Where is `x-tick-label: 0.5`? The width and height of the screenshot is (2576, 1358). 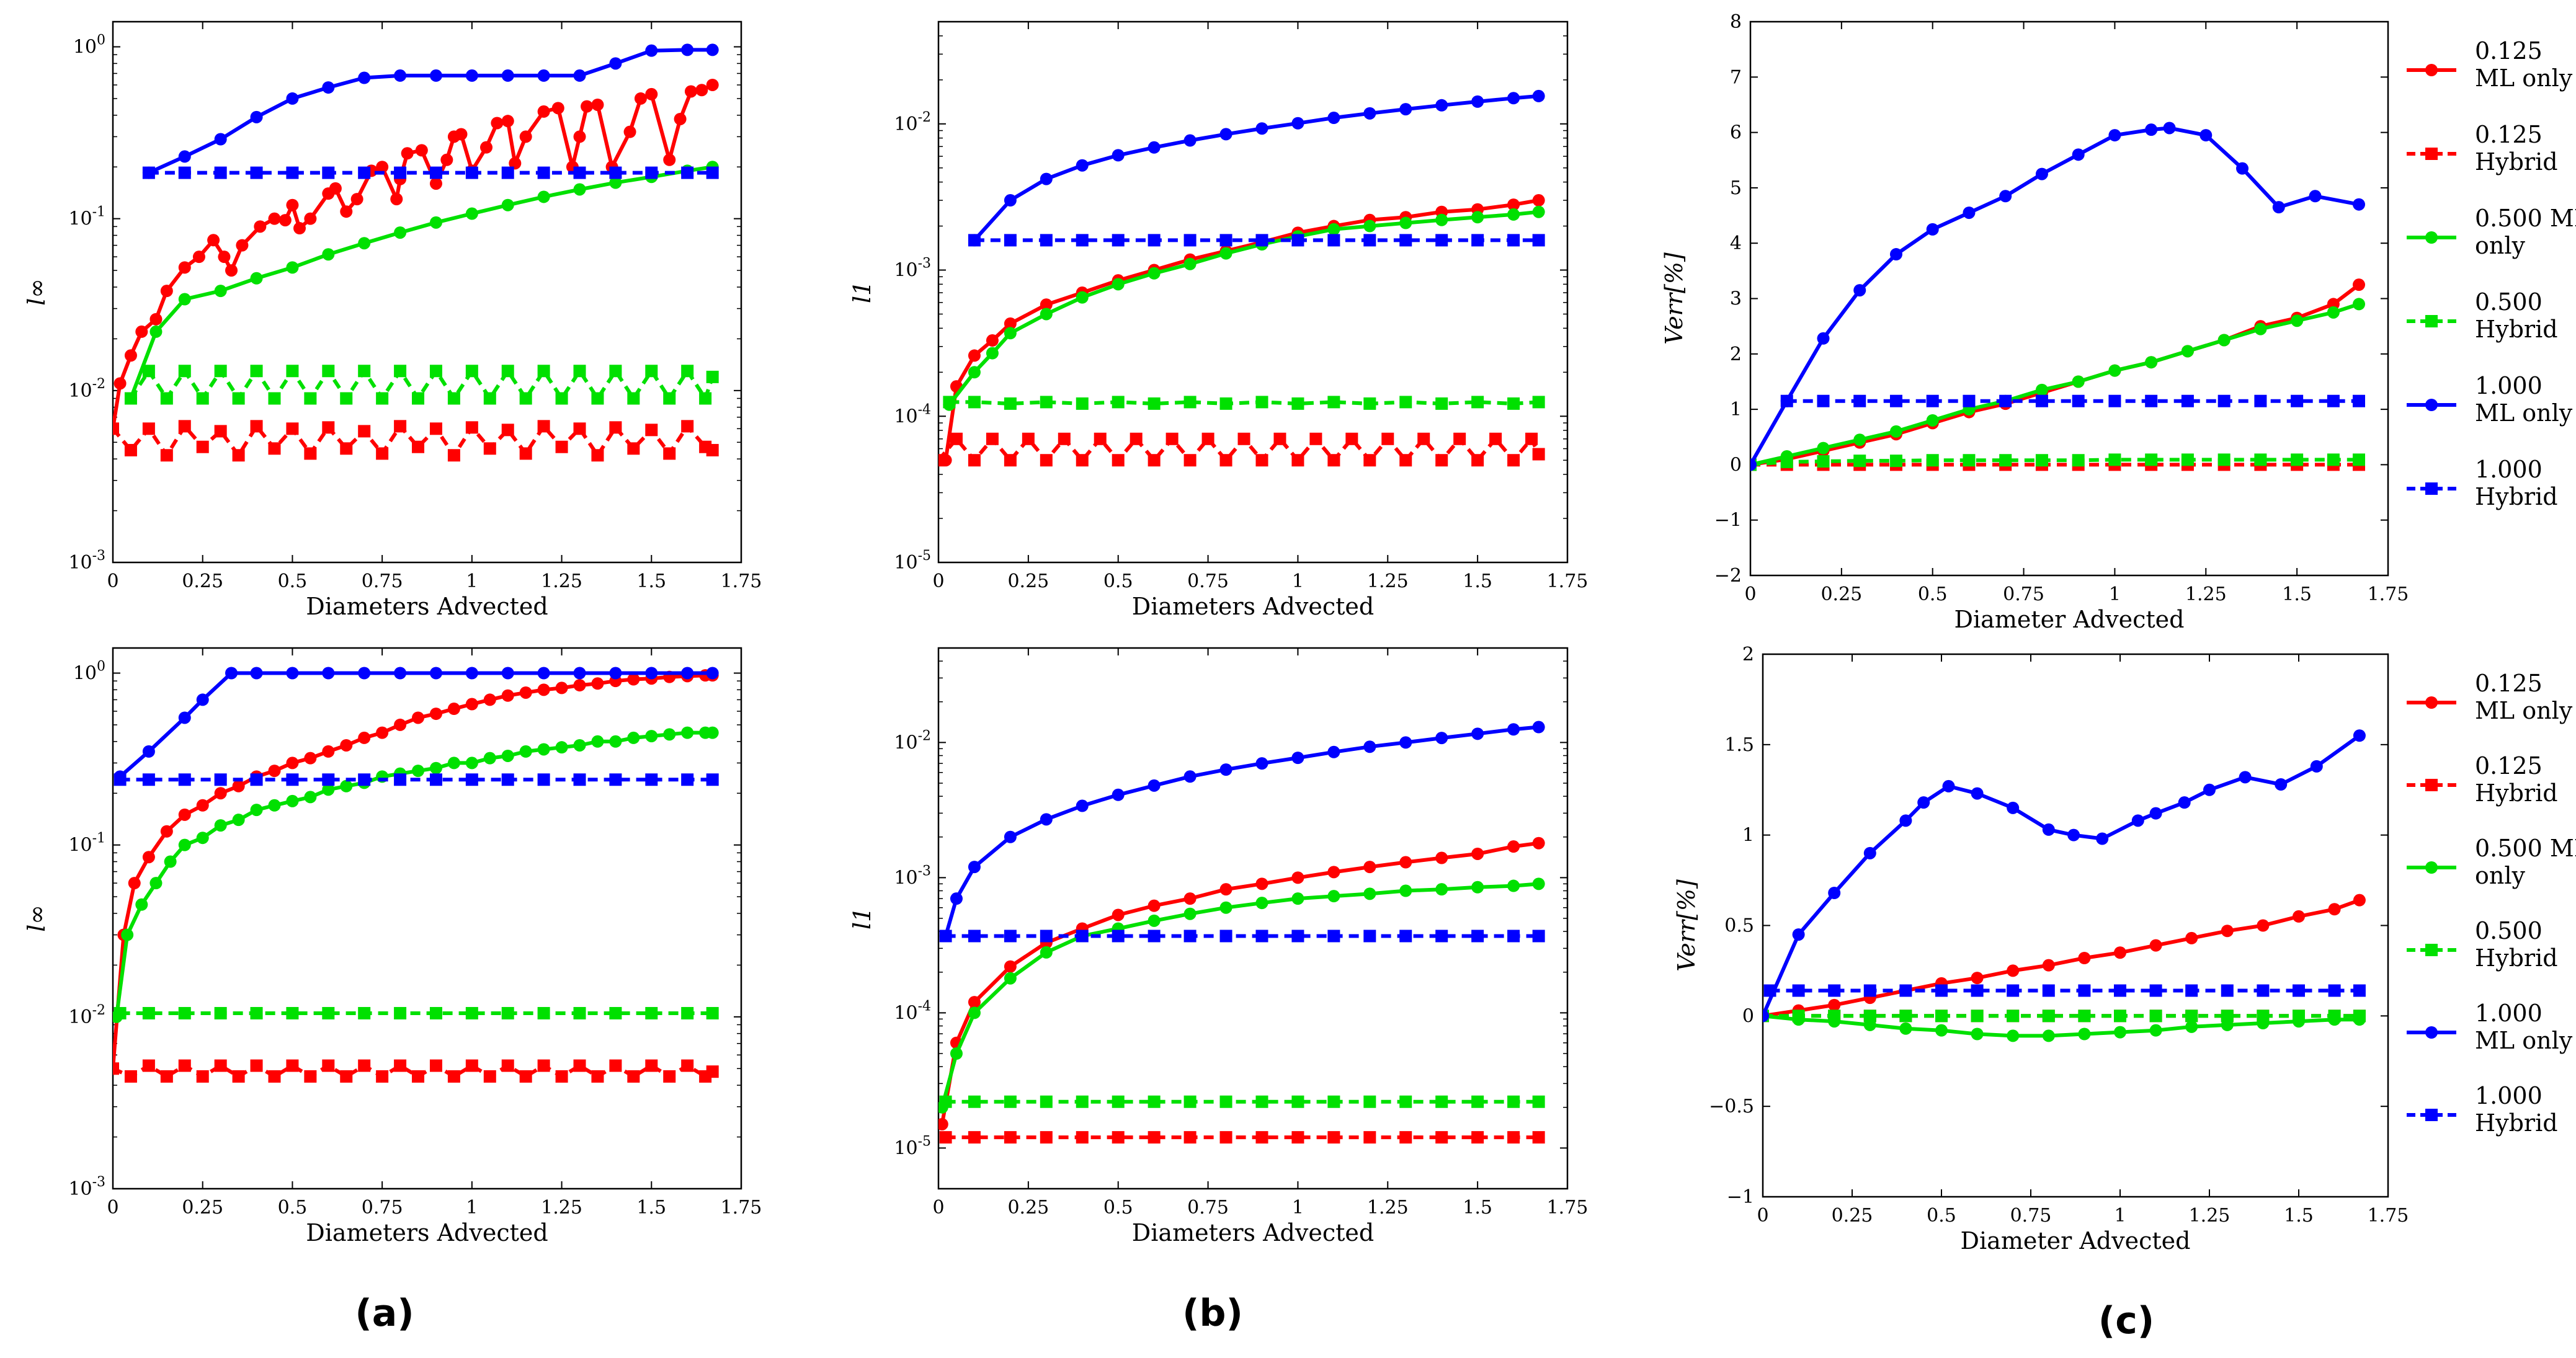 x-tick-label: 0.5 is located at coordinates (1941, 1216).